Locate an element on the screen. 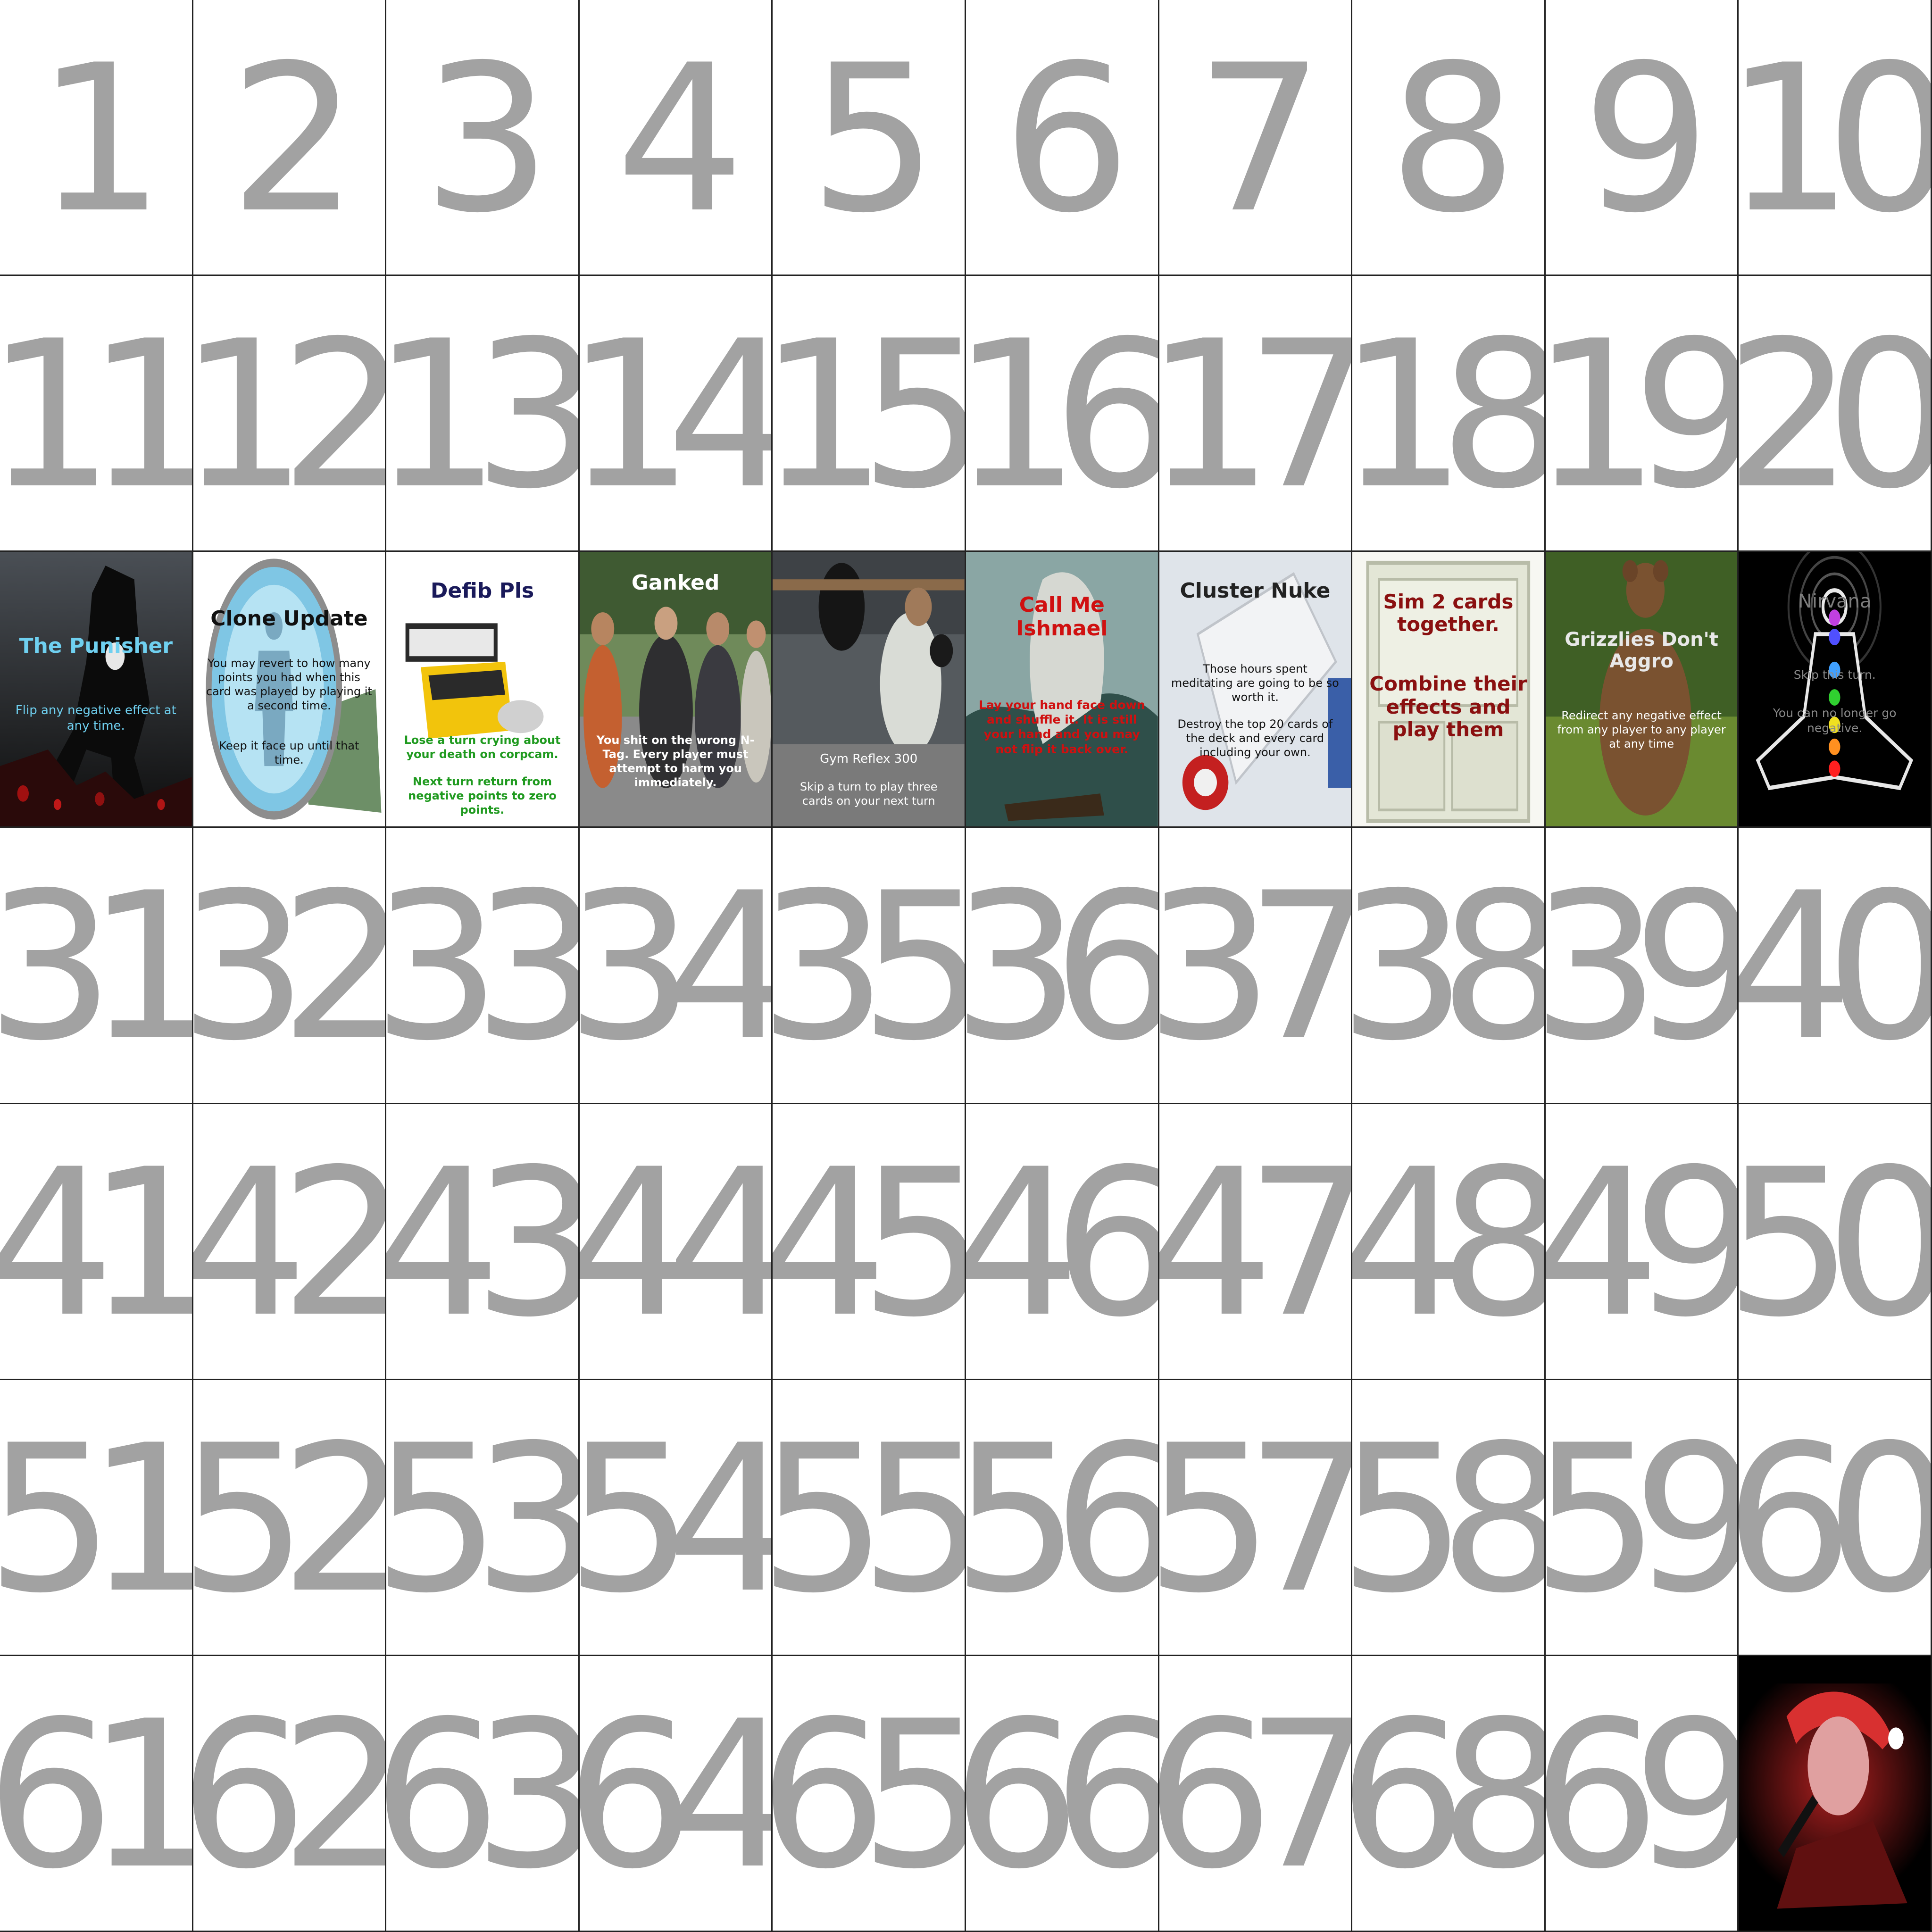  cell-number: 69 is located at coordinates (1642, 1795).